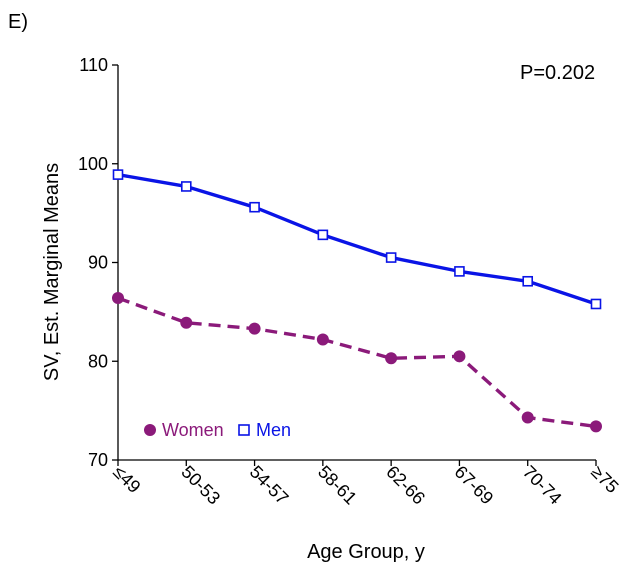 This screenshot has width=626, height=572. I want to click on x-tick-label: 58-61, so click(337, 485).